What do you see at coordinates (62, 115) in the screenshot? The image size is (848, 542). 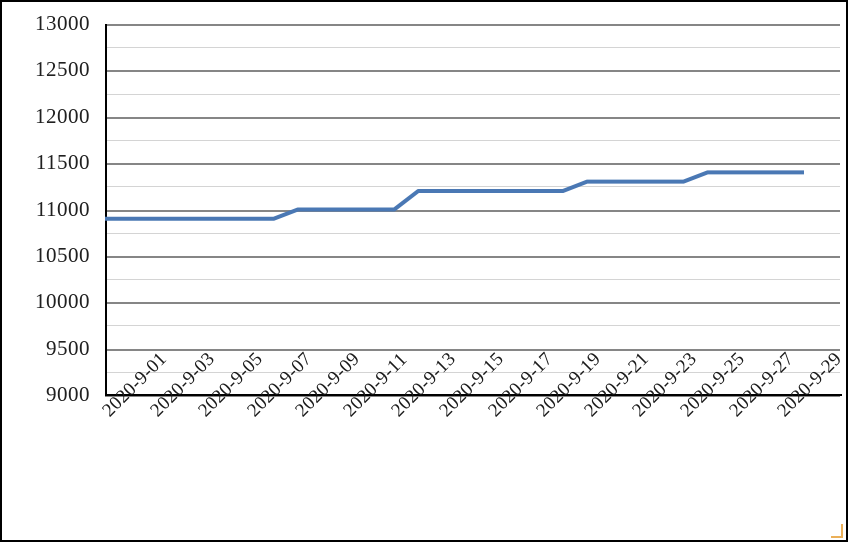 I see `y-axis-tick-label: 12000` at bounding box center [62, 115].